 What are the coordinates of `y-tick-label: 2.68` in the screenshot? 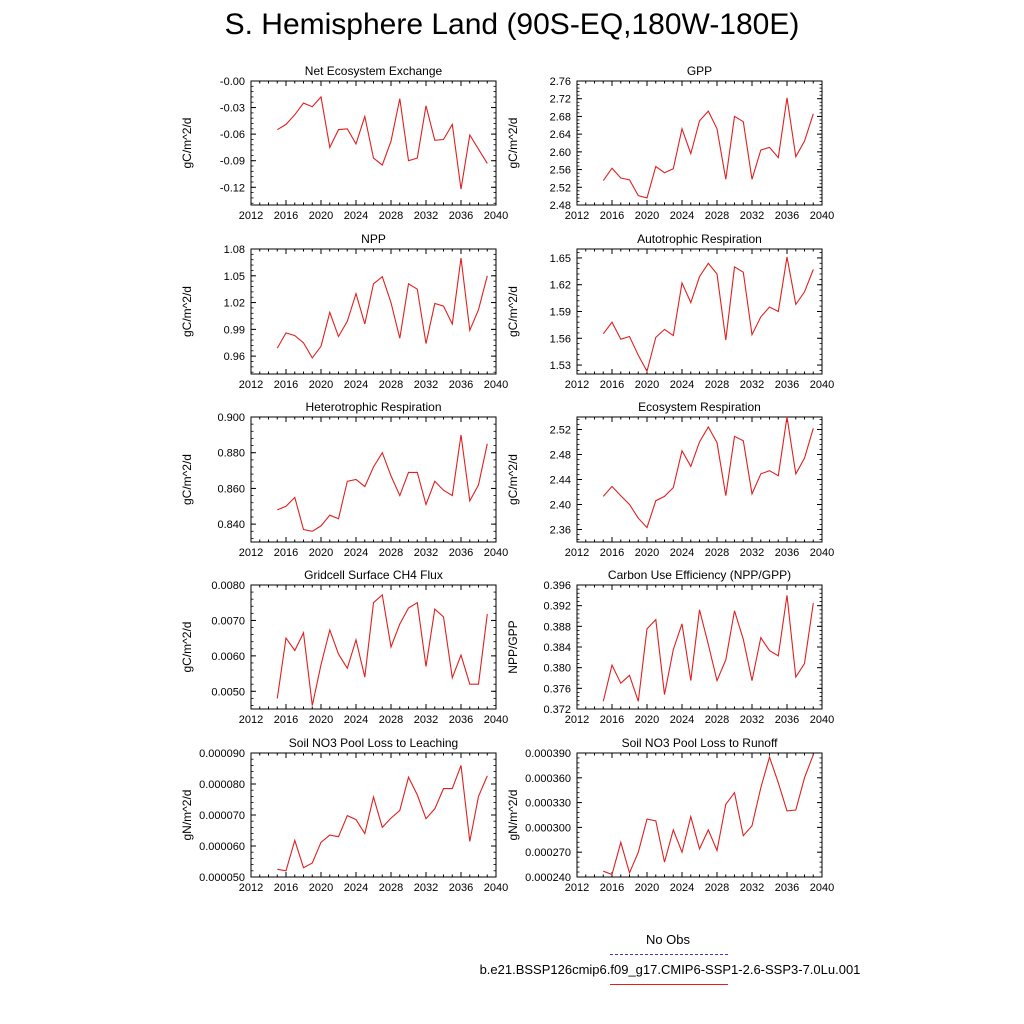 It's located at (560, 117).